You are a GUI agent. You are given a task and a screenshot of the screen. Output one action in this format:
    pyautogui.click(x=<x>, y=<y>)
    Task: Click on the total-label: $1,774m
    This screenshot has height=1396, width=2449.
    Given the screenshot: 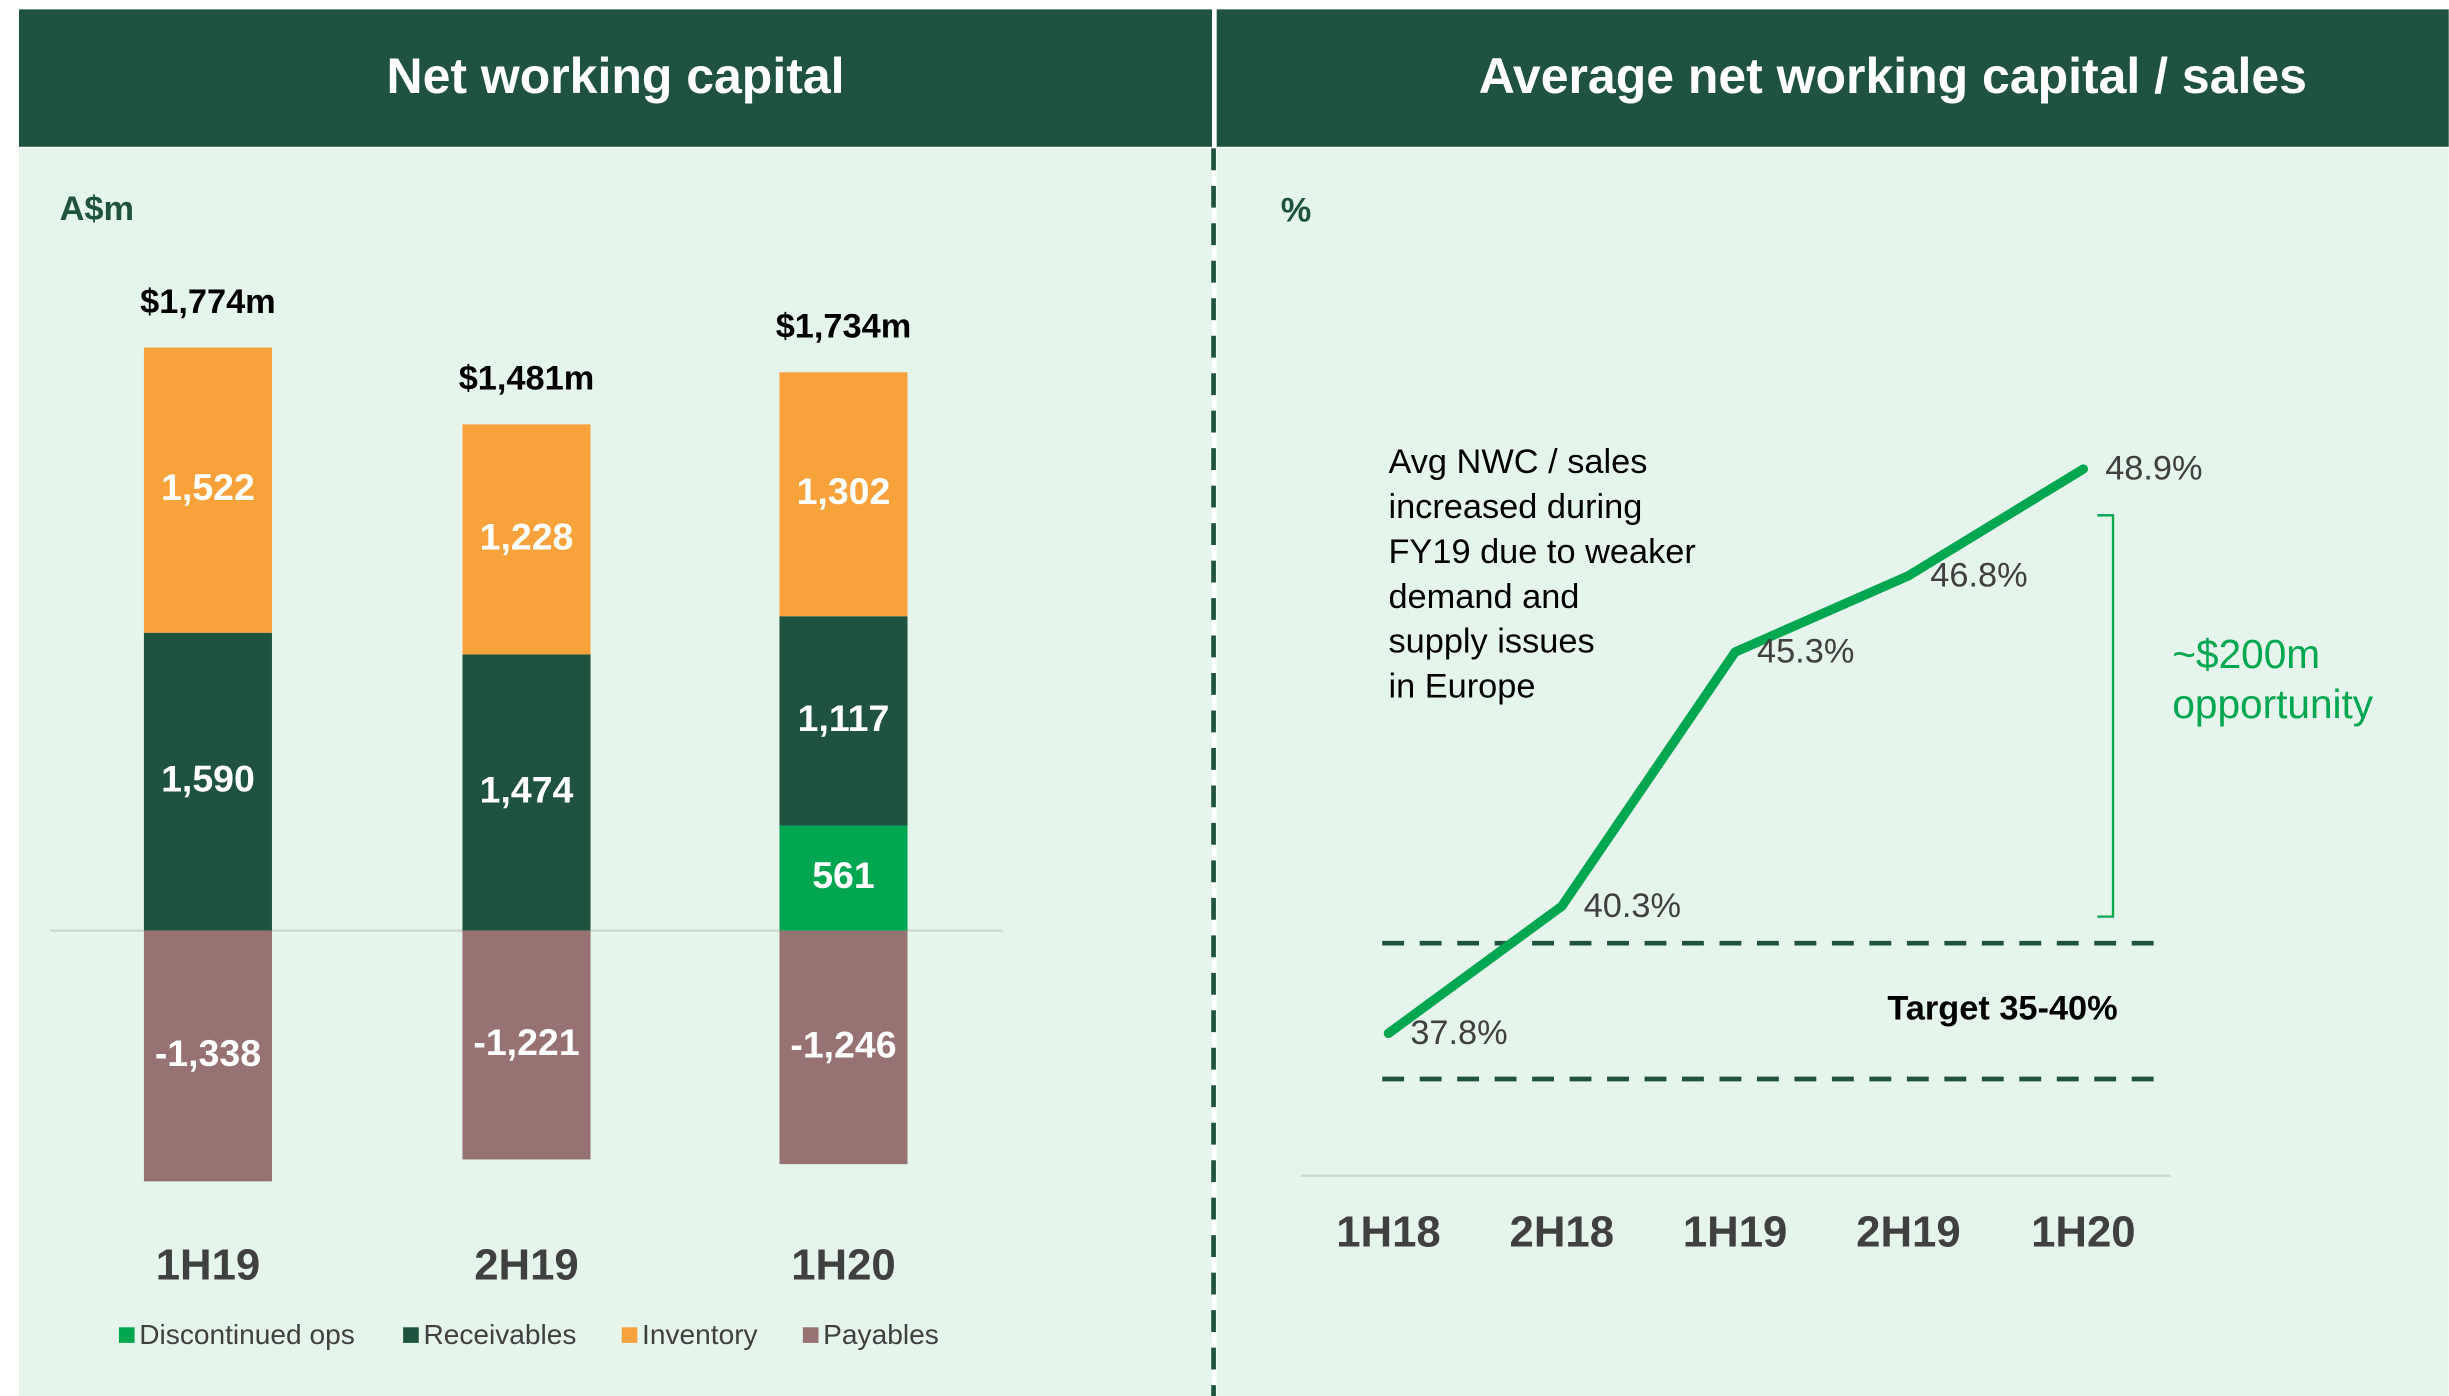 What is the action you would take?
    pyautogui.click(x=208, y=302)
    